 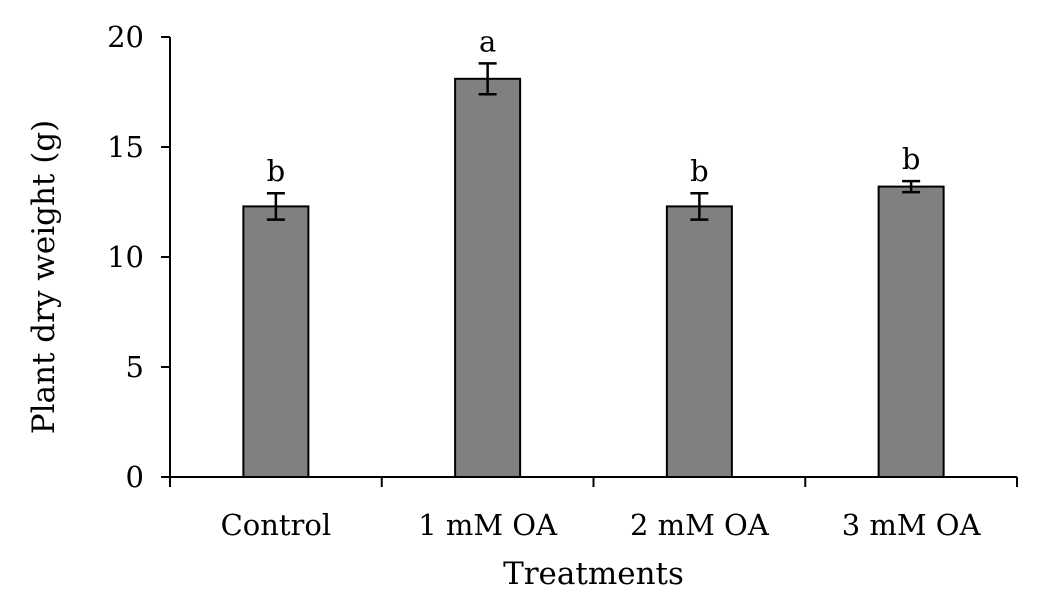 I want to click on y-tick-label: 10, so click(x=125, y=257).